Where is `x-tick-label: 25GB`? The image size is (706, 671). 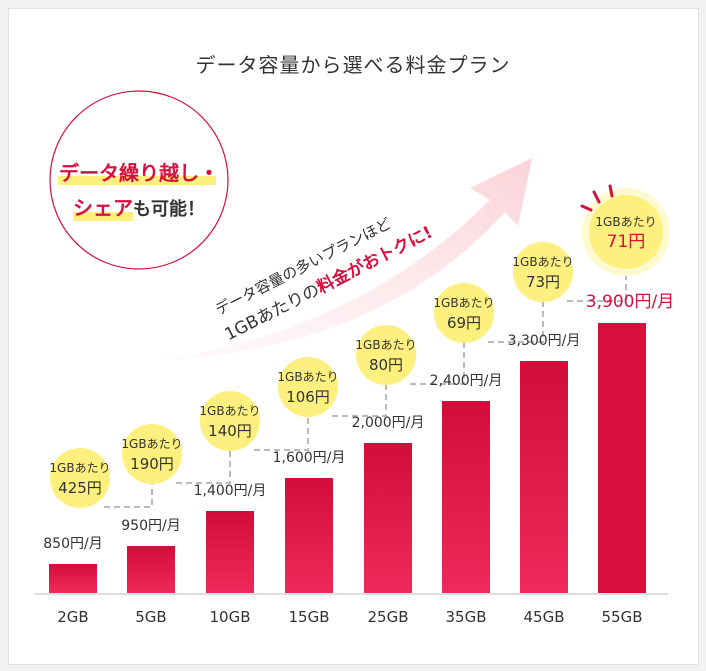
x-tick-label: 25GB is located at coordinates (387, 617).